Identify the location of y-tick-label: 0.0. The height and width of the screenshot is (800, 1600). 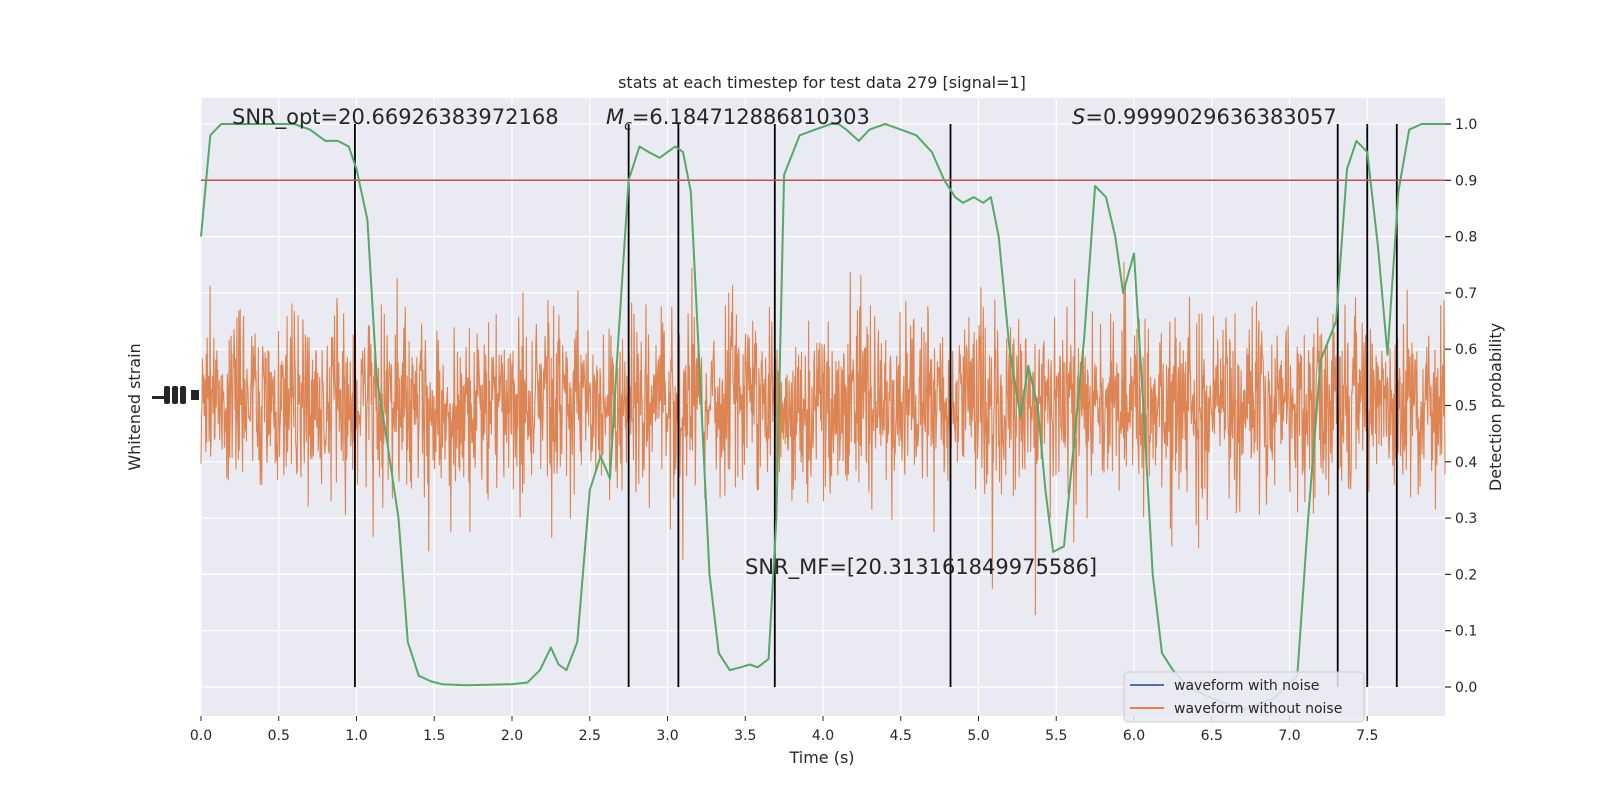
(1466, 688).